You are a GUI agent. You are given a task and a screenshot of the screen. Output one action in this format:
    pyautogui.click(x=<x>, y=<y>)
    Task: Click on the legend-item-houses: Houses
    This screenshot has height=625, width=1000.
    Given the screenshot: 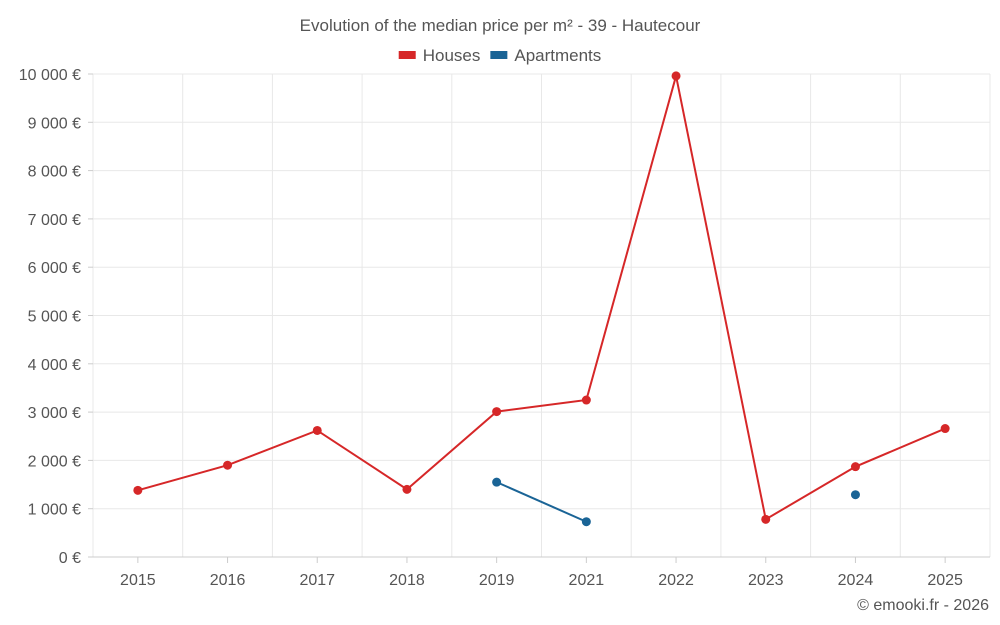 What is the action you would take?
    pyautogui.click(x=439, y=55)
    